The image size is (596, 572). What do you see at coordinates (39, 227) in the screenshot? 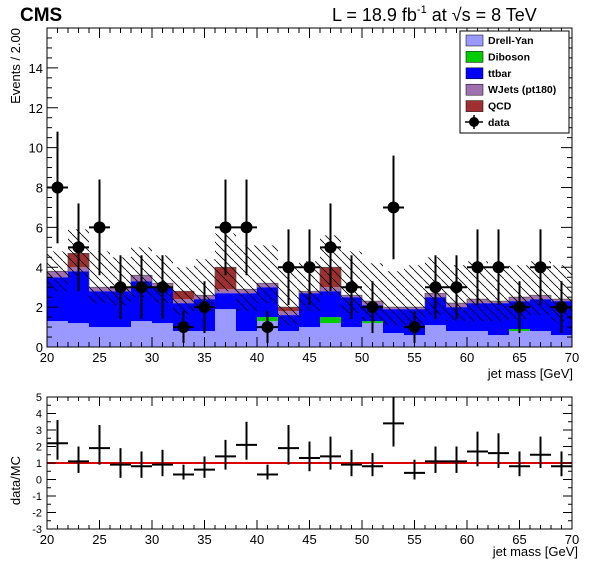
I see `y-tick-label: 6` at bounding box center [39, 227].